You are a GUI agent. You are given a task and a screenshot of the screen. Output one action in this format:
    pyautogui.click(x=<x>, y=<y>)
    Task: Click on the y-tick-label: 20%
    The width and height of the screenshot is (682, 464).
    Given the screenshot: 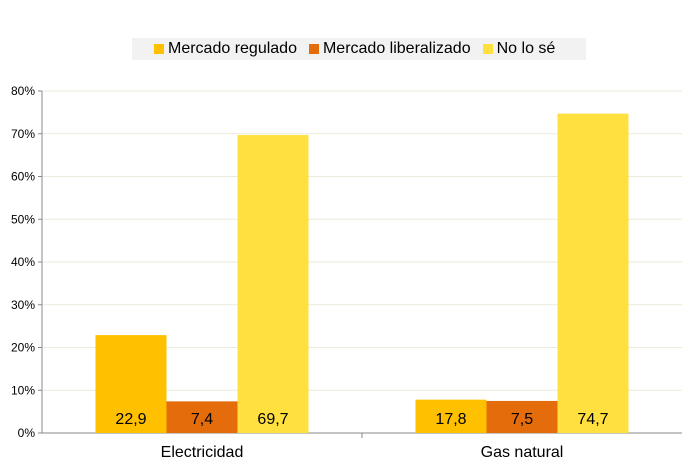 What is the action you would take?
    pyautogui.click(x=23, y=348)
    